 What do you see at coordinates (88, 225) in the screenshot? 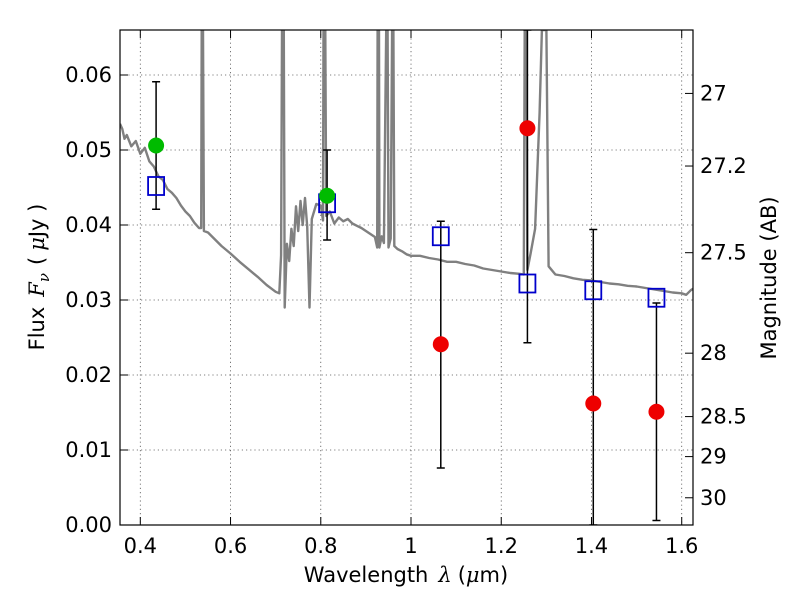
I see `y-tick-label: 0.04` at bounding box center [88, 225].